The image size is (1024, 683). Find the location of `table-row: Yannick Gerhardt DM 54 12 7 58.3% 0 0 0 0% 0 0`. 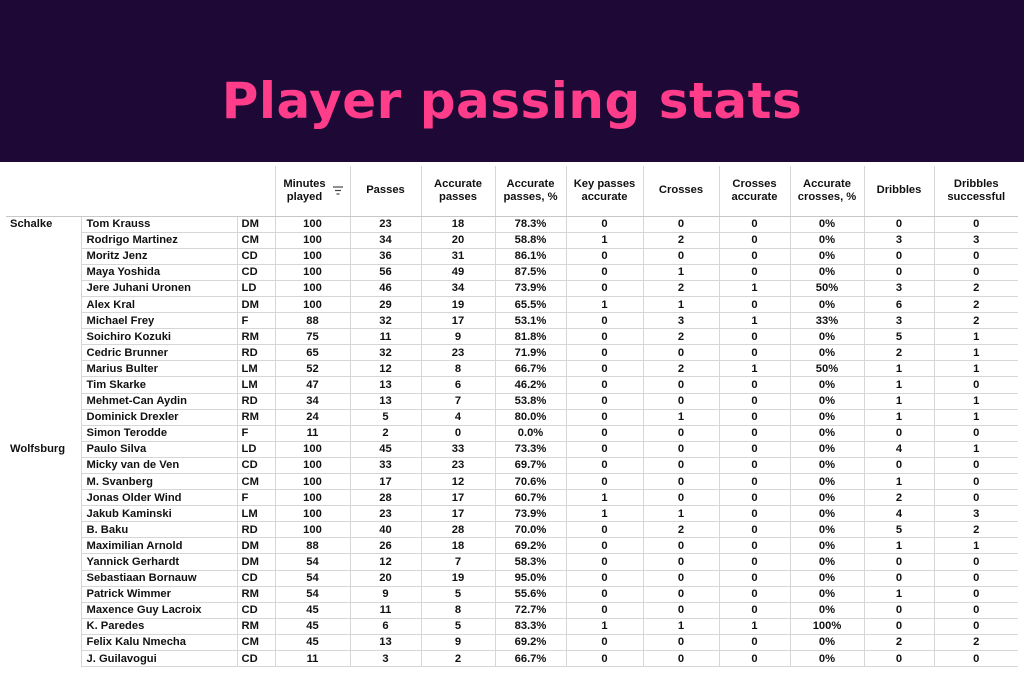

table-row: Yannick Gerhardt DM 54 12 7 58.3% 0 0 0 0% 0 0 is located at coordinates (512, 562).